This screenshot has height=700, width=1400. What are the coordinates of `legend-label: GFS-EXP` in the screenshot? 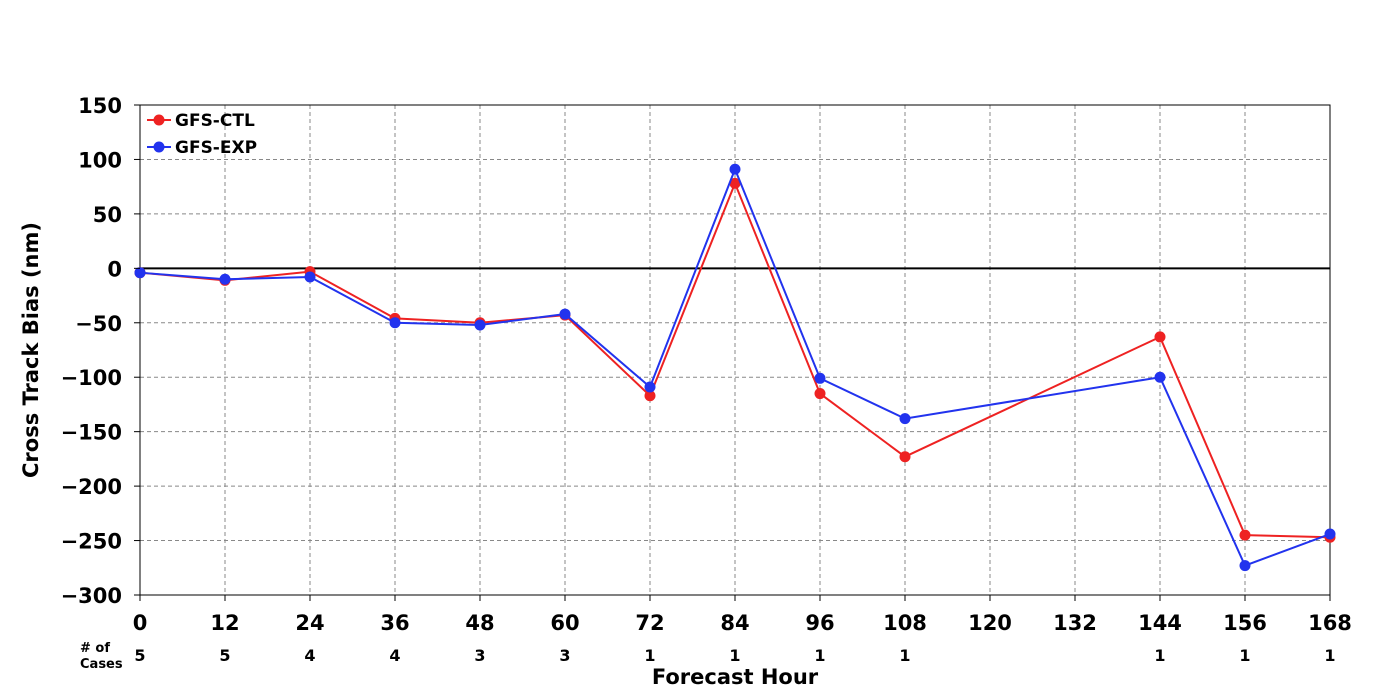 It's located at (216, 148).